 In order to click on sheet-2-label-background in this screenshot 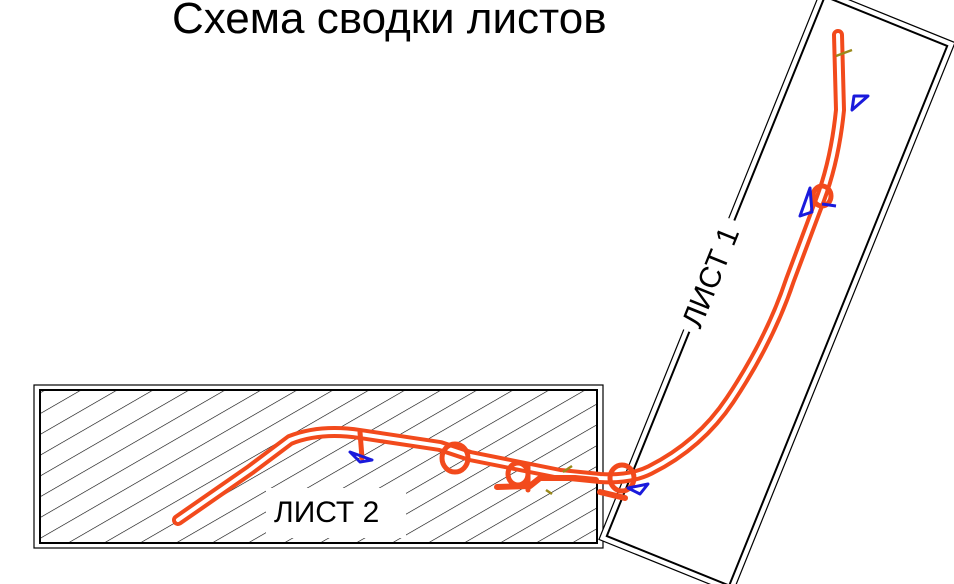, I will do `click(336, 513)`.